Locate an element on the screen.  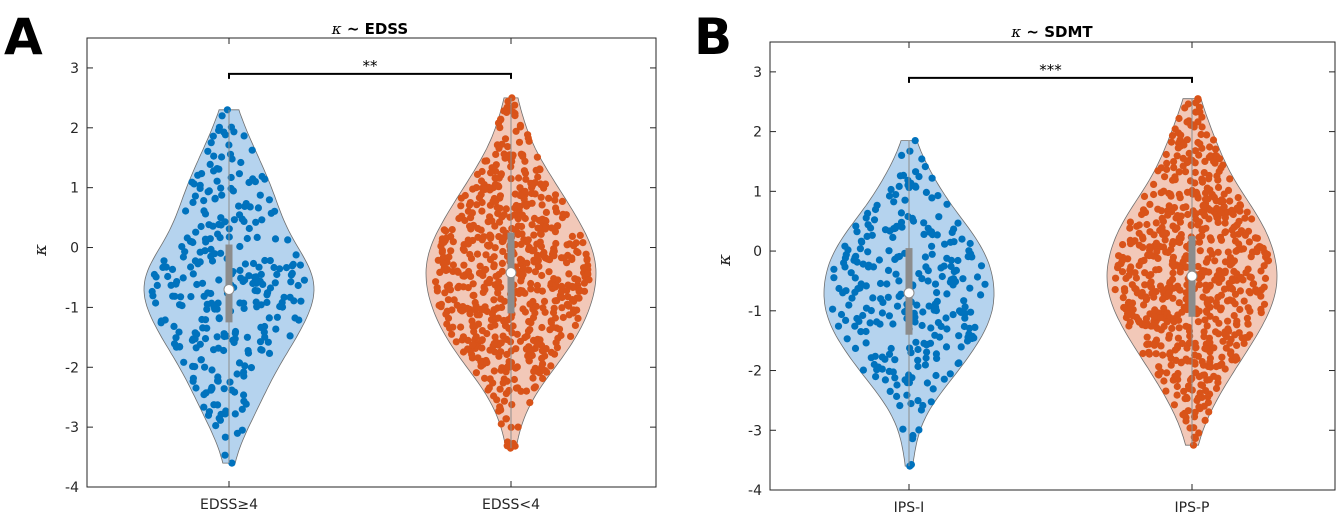
y-tick-label: 0 is located at coordinates (74, 249).